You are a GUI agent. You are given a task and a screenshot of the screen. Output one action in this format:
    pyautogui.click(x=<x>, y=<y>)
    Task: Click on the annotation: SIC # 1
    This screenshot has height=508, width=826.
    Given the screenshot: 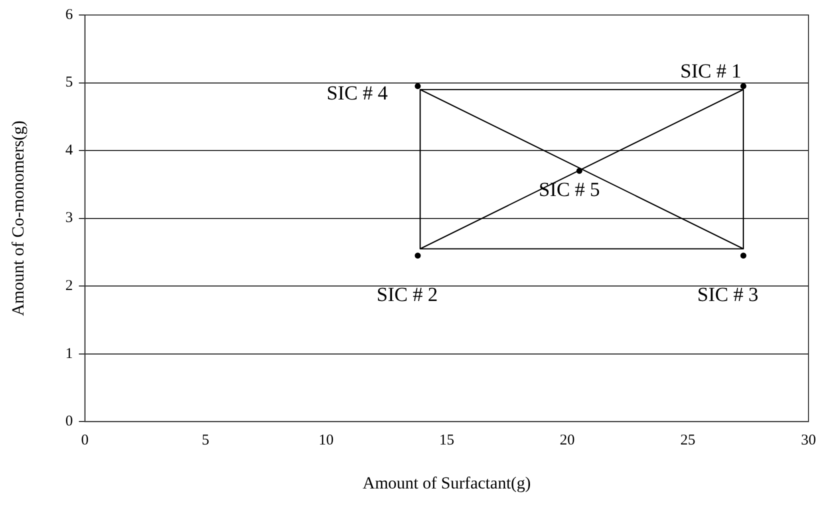 What is the action you would take?
    pyautogui.click(x=711, y=71)
    